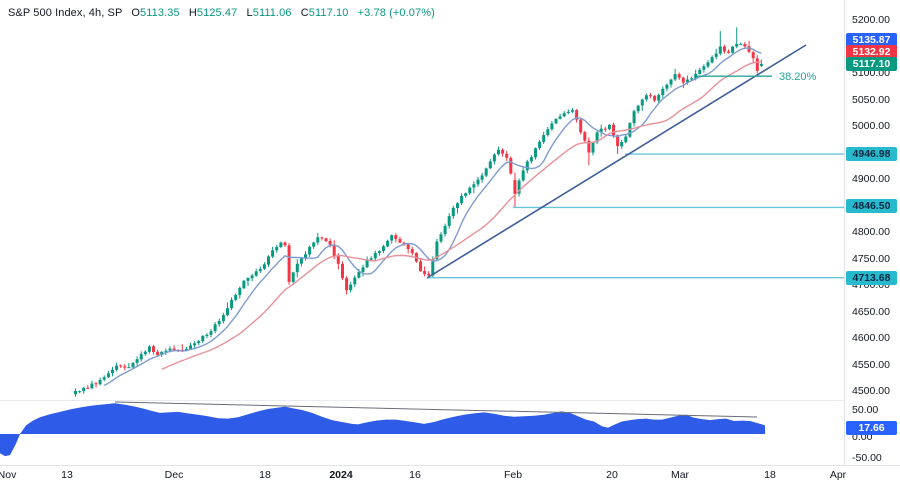 This screenshot has height=486, width=900. I want to click on time-tick-label: Feb, so click(513, 475).